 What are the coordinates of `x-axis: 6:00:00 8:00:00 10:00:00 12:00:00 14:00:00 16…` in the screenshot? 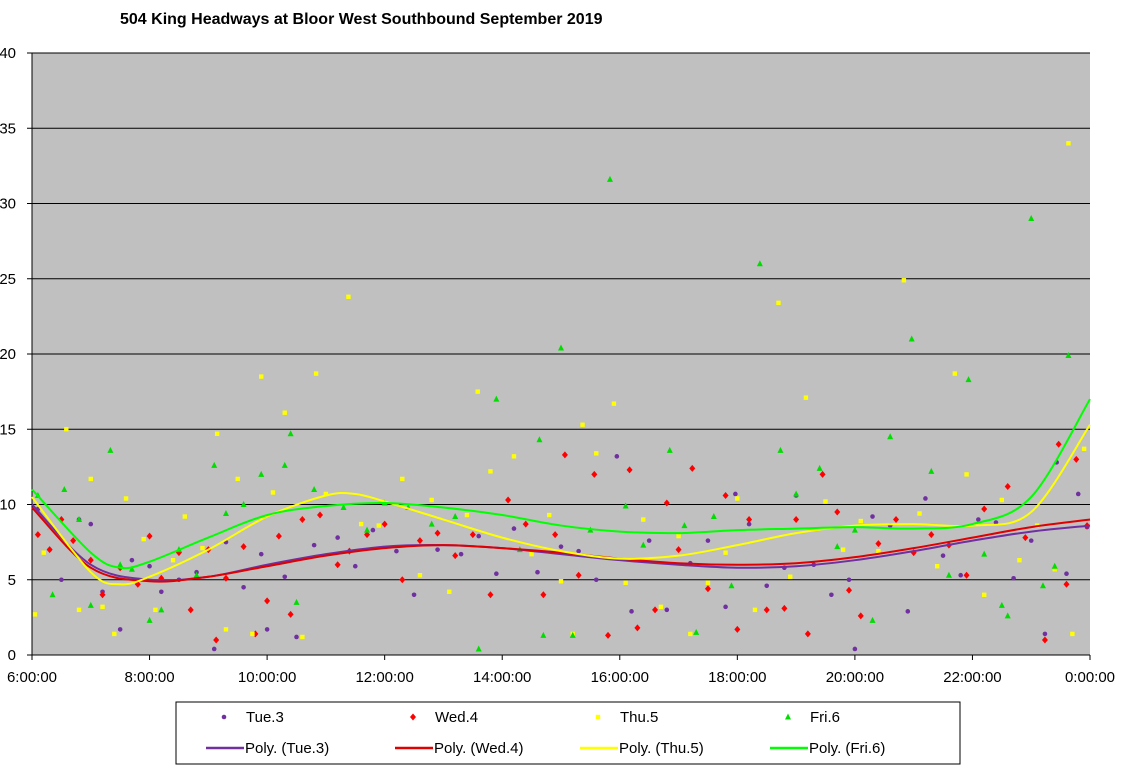 It's located at (561, 670).